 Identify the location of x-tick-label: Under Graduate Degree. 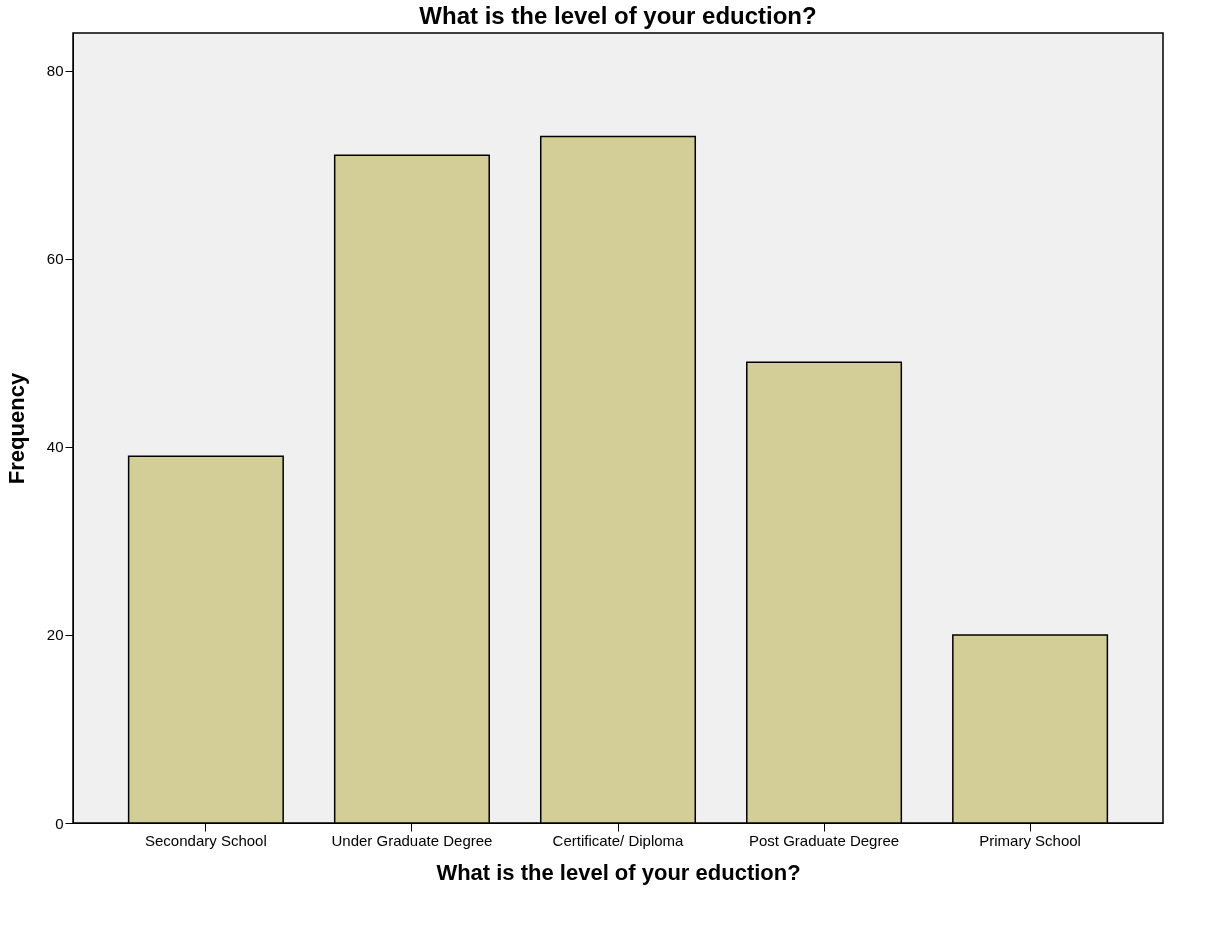
(412, 840).